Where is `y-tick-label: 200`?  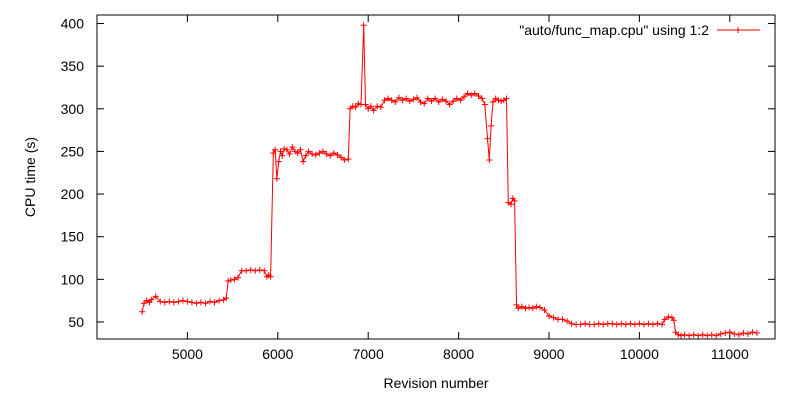 y-tick-label: 200 is located at coordinates (73, 194).